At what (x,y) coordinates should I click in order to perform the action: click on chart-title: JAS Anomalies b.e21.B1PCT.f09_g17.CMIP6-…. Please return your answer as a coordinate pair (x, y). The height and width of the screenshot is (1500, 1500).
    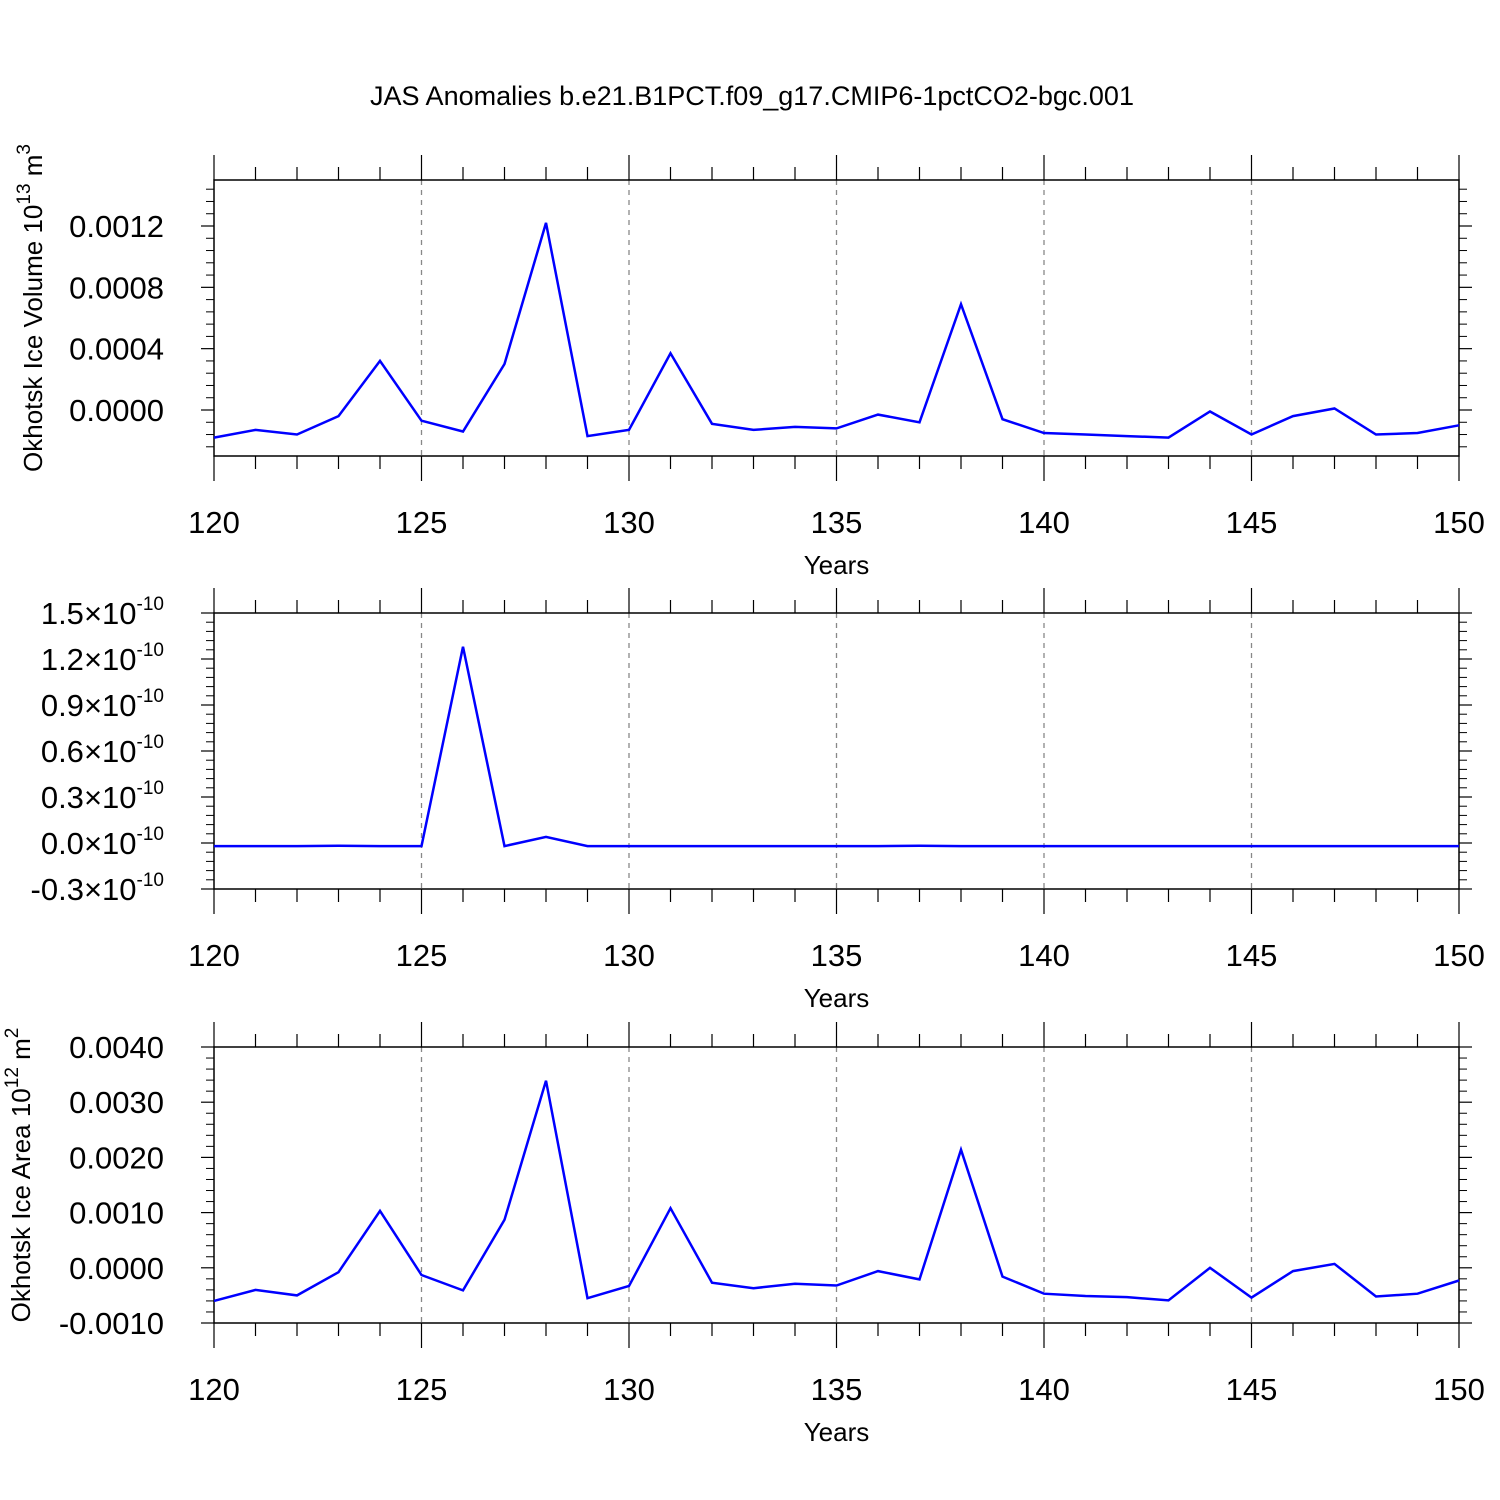
    Looking at the image, I should click on (752, 96).